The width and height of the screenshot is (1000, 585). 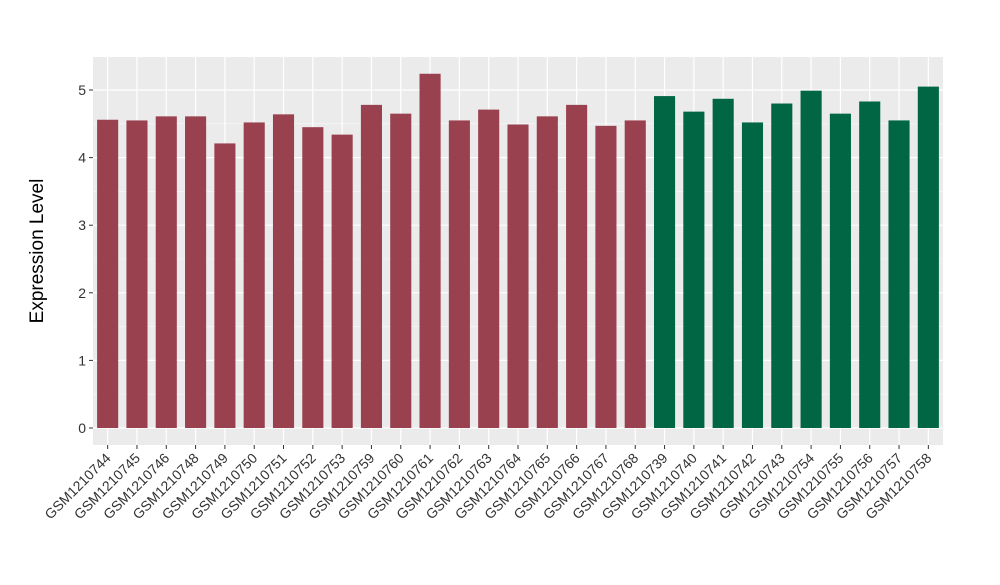 What do you see at coordinates (166, 272) in the screenshot?
I see `bar-GSM1210746` at bounding box center [166, 272].